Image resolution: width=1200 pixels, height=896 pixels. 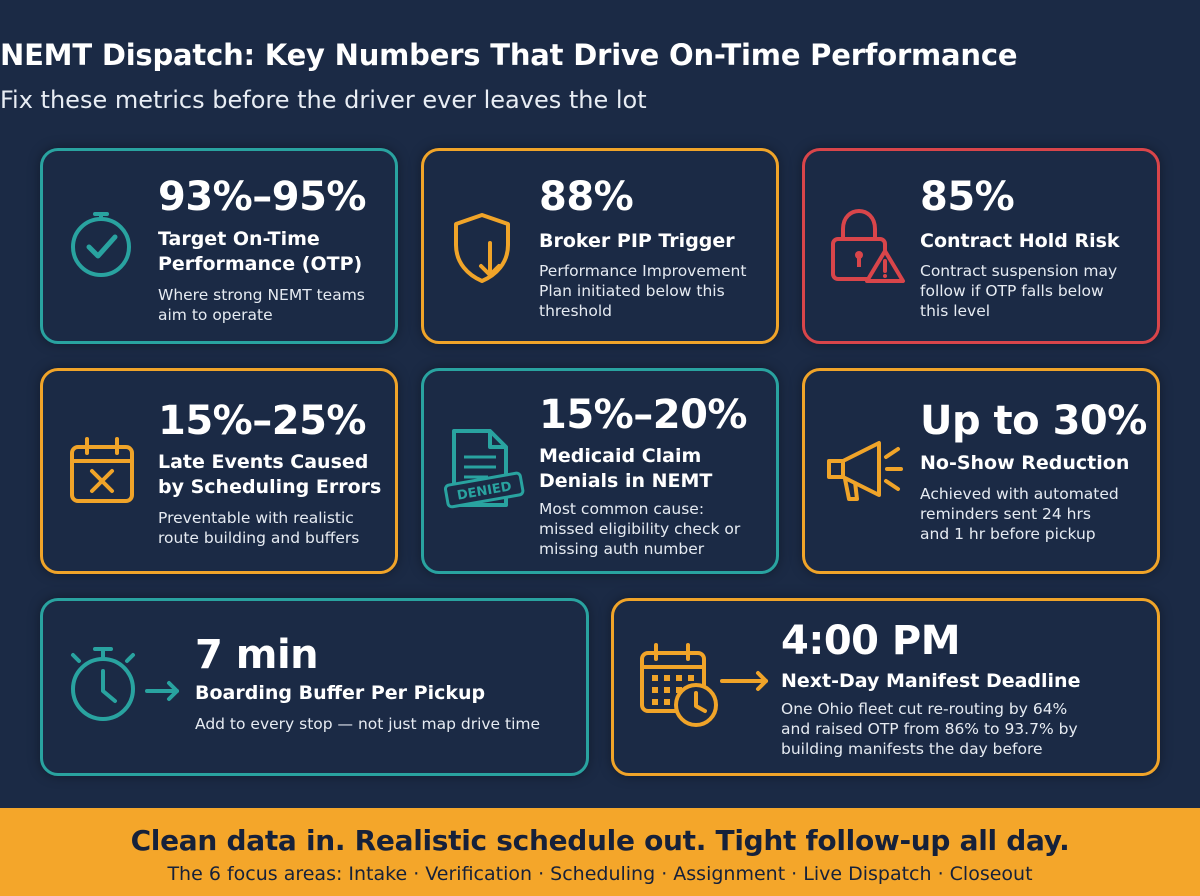 I want to click on card-description: Contract suspension may, so click(x=1019, y=271).